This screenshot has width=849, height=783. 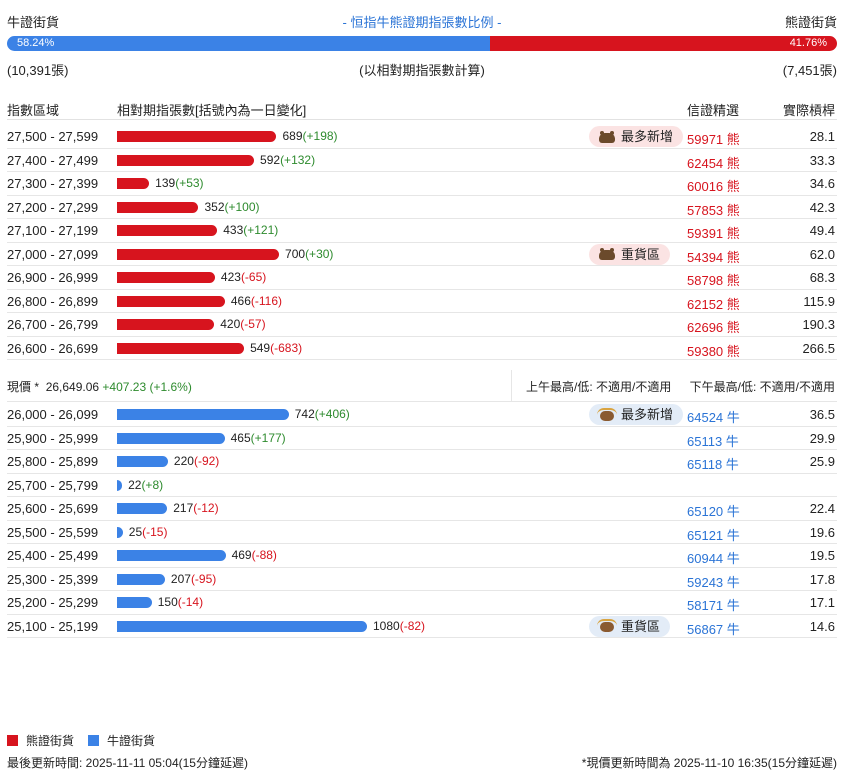 I want to click on bull-row: 25,400 - 25,499 469(-88) 60944 牛 19.5, so click(x=422, y=556).